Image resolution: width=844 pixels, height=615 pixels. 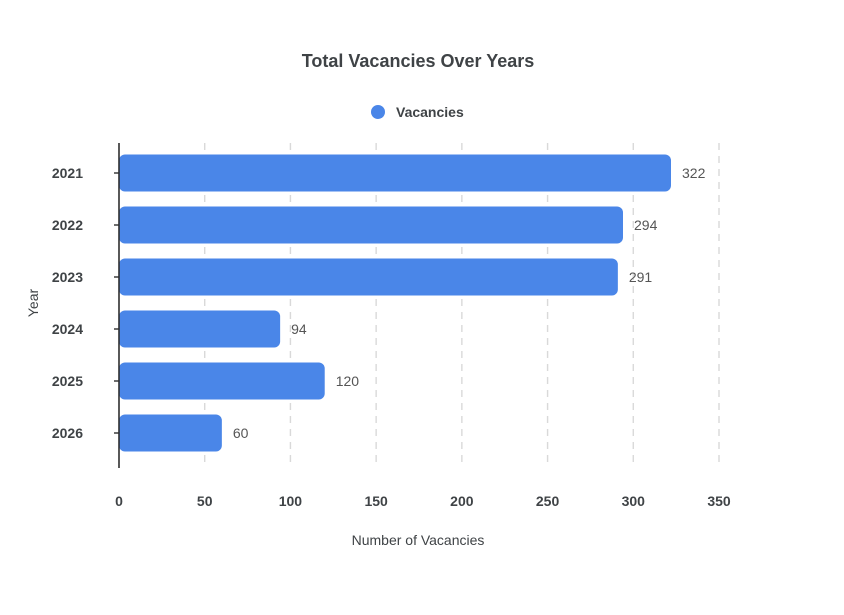 I want to click on bar-2026, so click(x=170, y=433).